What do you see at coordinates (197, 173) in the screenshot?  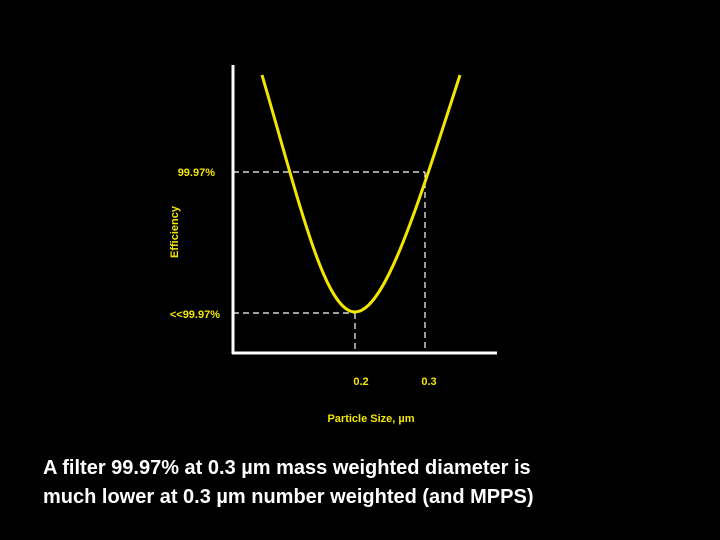 I see `y-tick-label: 99.97%` at bounding box center [197, 173].